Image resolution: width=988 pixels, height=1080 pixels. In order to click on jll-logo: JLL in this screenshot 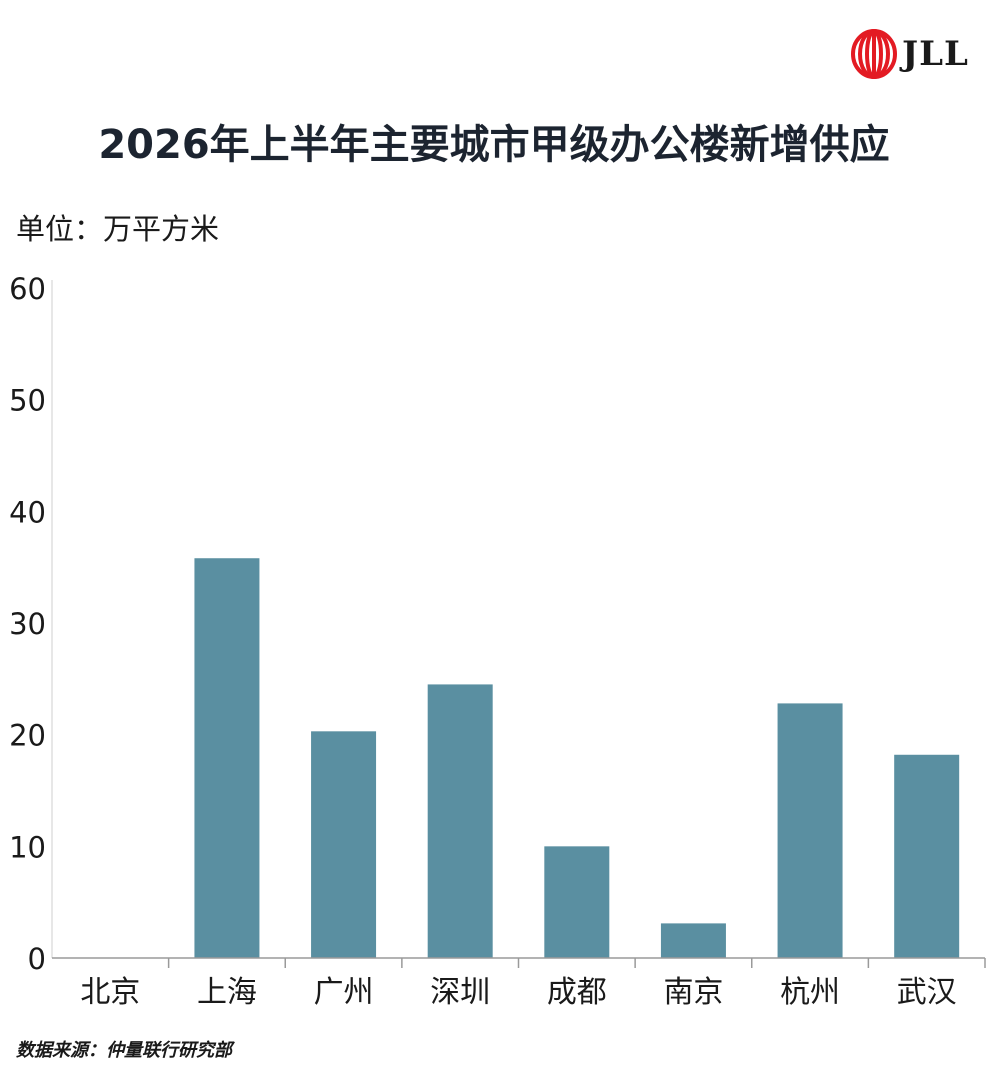, I will do `click(910, 54)`.